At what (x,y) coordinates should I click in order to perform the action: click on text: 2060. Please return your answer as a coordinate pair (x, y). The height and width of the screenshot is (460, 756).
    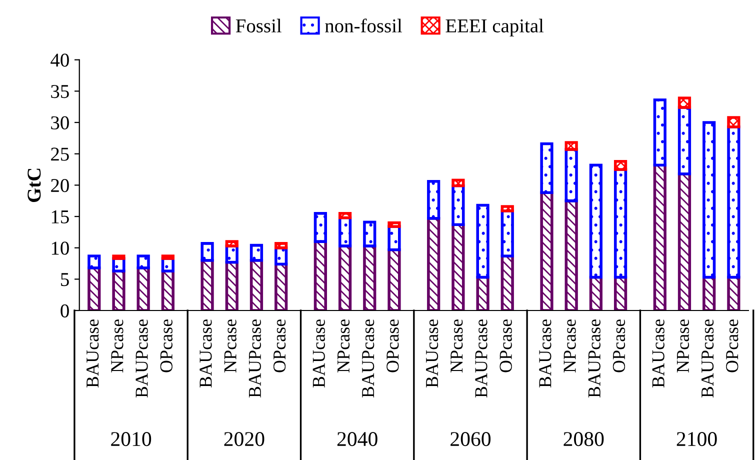
    Looking at the image, I should click on (470, 439).